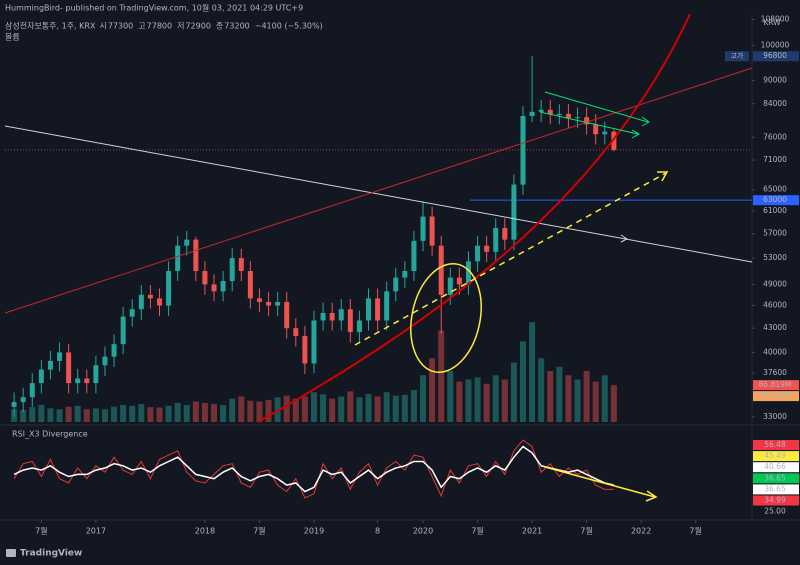 The height and width of the screenshot is (565, 800). What do you see at coordinates (775, 466) in the screenshot?
I see `rsi-badge-label: 40.66` at bounding box center [775, 466].